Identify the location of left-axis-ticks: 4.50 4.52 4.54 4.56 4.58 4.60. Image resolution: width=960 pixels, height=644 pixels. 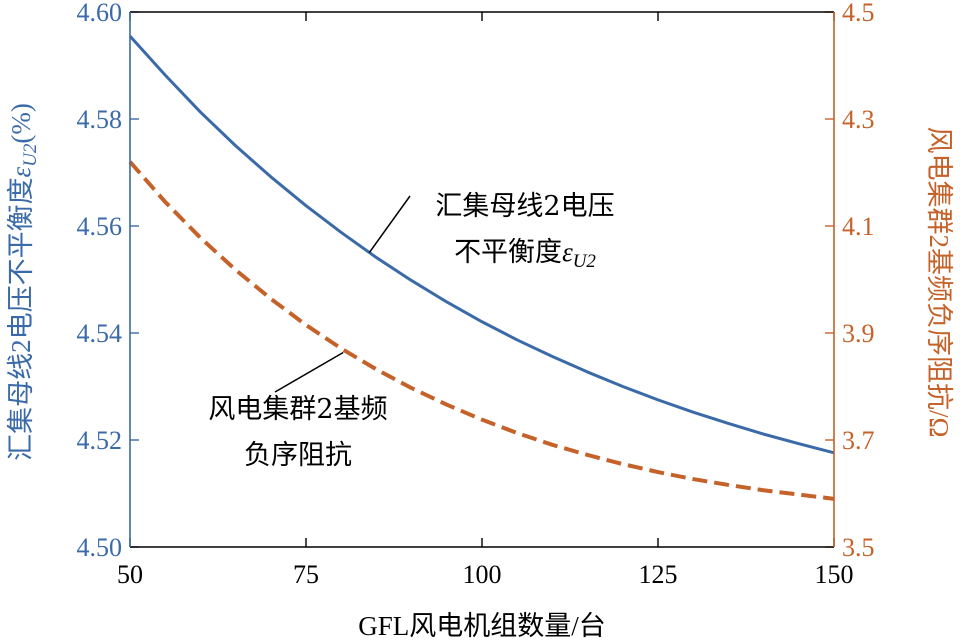
(108, 281).